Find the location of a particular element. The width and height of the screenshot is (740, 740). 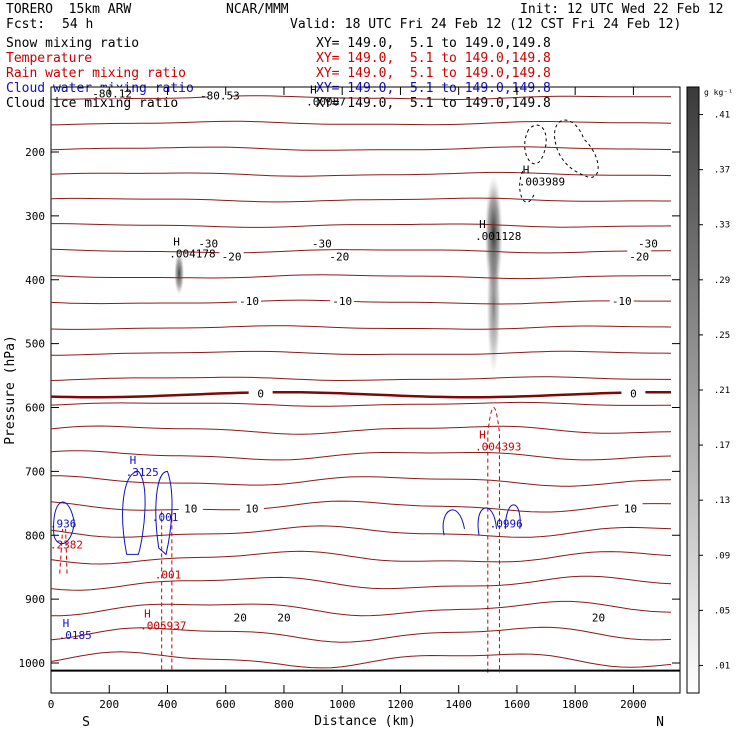

field-rain-xy: XY= 149.0, 5.1 to 149.0,149.8 is located at coordinates (433, 73).